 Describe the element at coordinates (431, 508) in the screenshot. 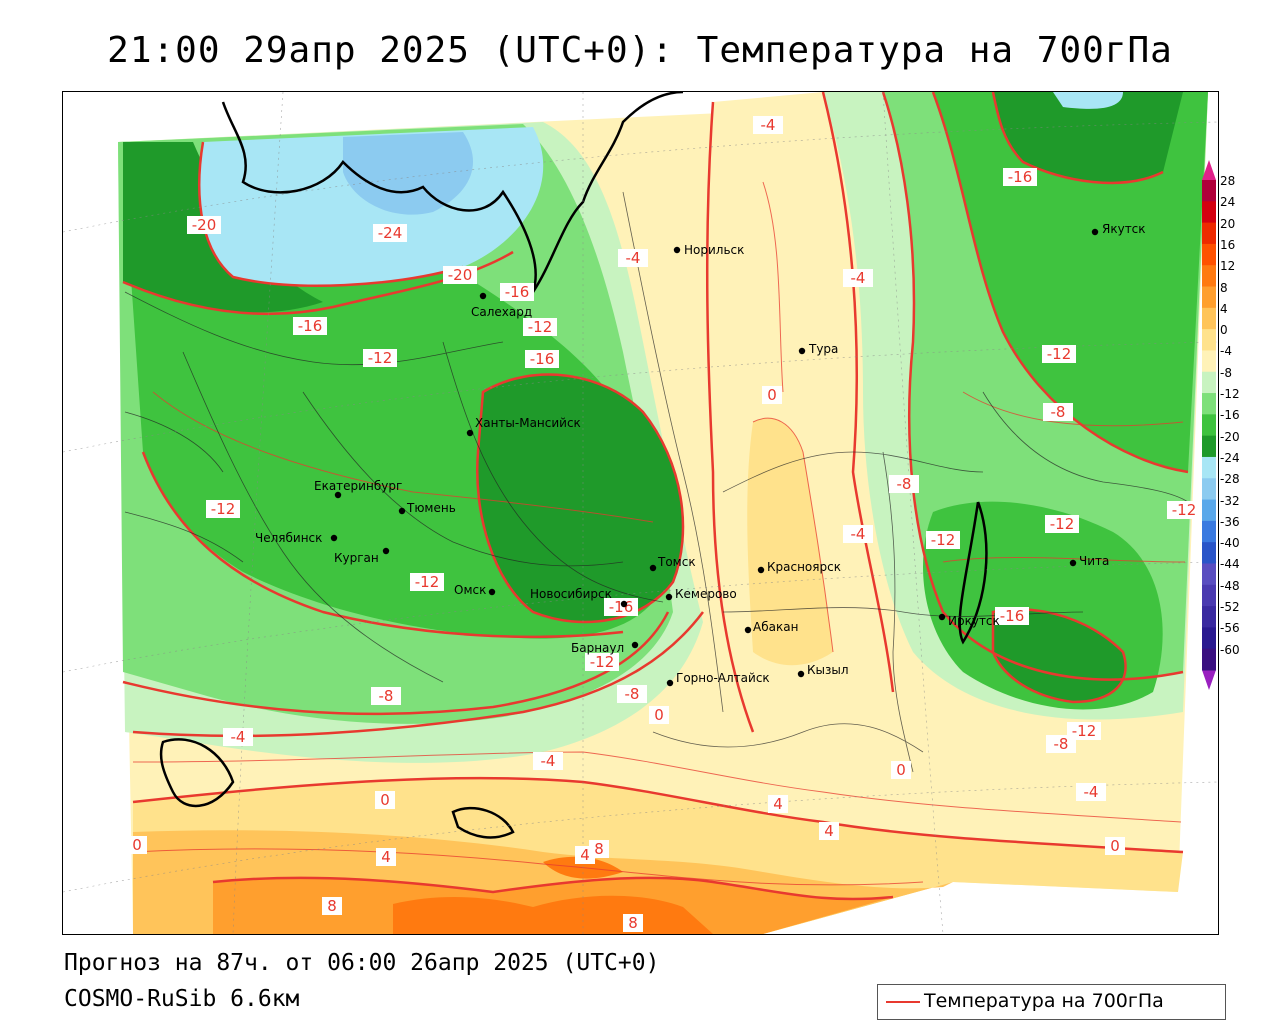

I see `svg-text: Тюмень` at that location.